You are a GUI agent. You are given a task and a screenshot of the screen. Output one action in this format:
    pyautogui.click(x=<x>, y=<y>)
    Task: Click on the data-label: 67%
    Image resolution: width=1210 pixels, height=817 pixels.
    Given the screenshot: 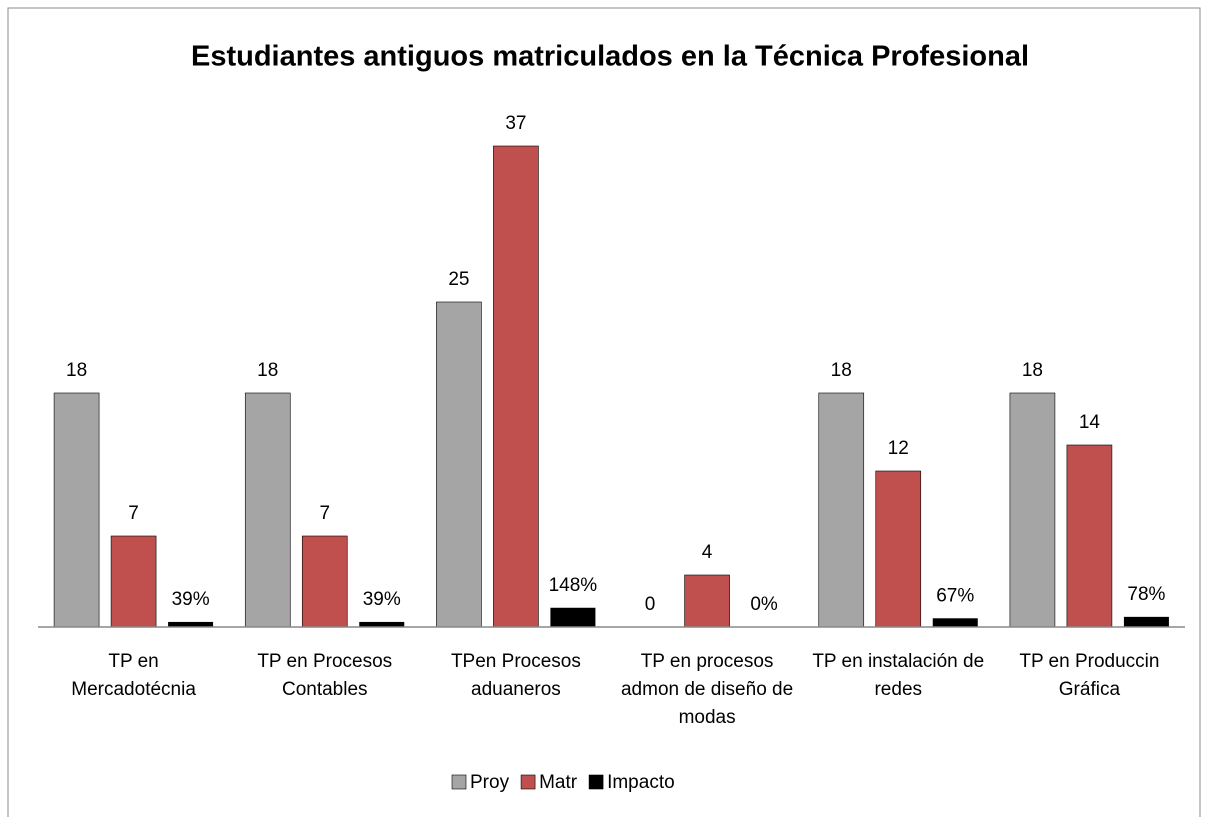 What is the action you would take?
    pyautogui.click(x=955, y=595)
    